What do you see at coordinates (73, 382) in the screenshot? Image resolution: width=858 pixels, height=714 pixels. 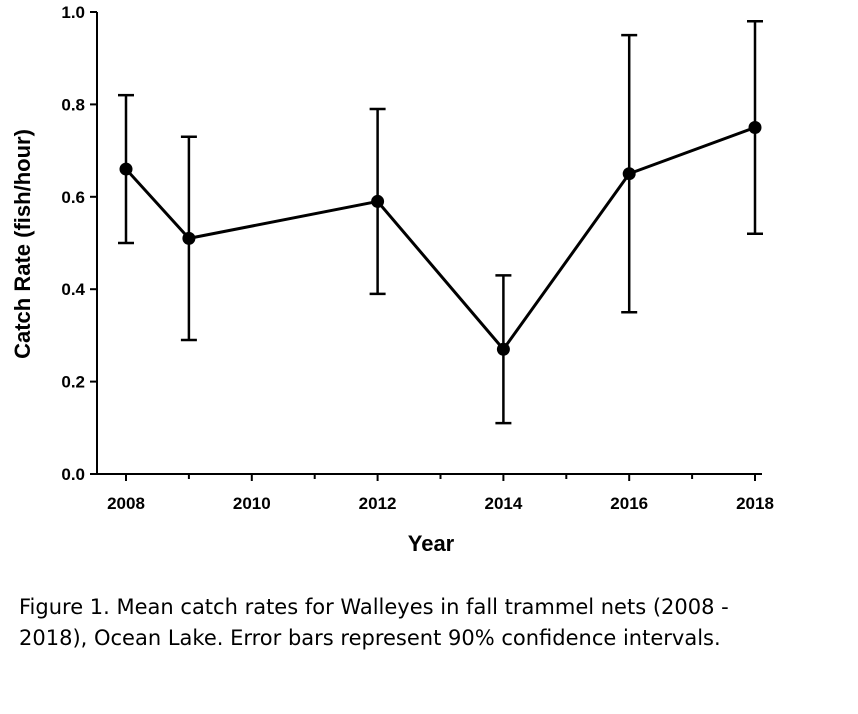 I see `y-tick-label: 0.2` at bounding box center [73, 382].